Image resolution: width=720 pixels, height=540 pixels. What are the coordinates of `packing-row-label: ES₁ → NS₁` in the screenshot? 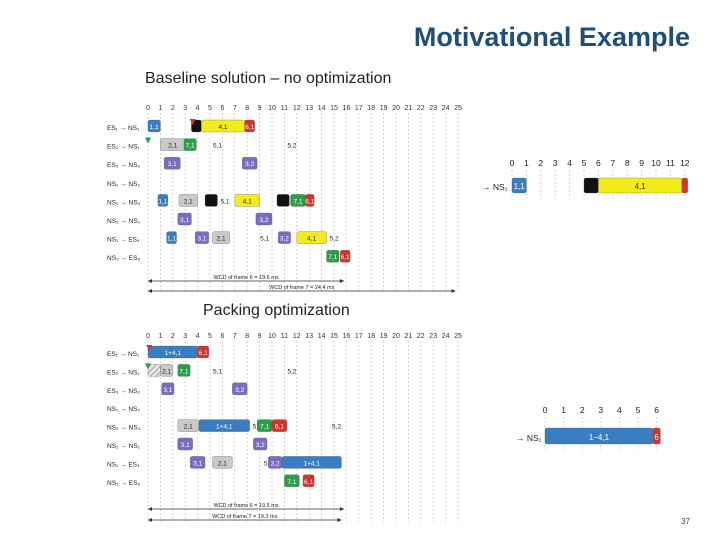 It's located at (123, 354).